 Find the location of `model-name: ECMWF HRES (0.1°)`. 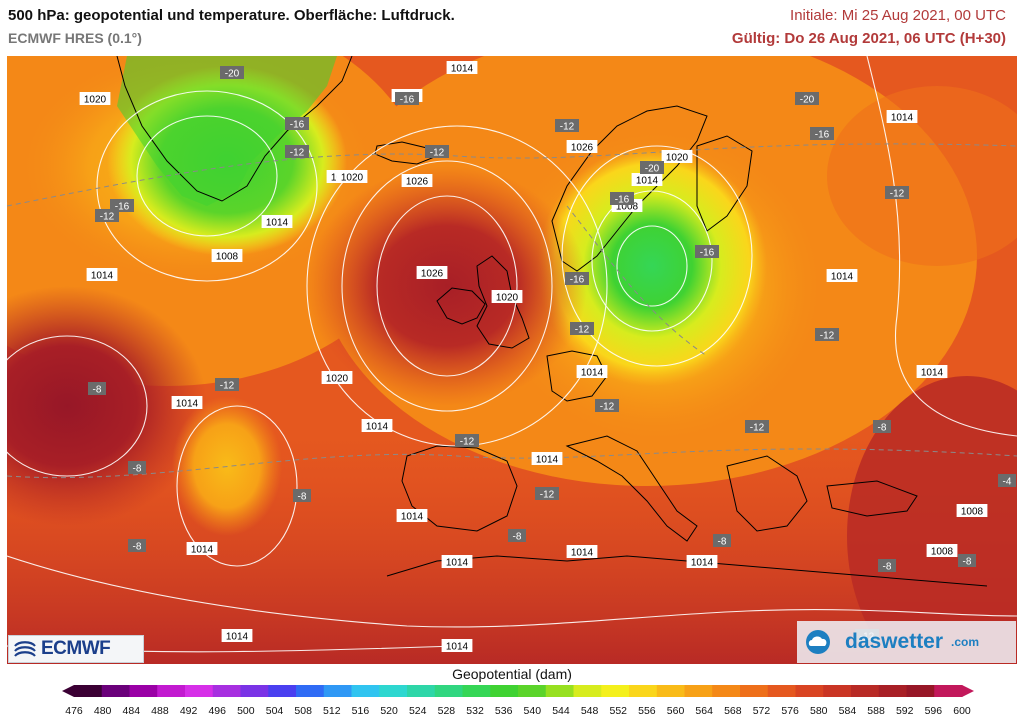

model-name: ECMWF HRES (0.1°) is located at coordinates (75, 38).